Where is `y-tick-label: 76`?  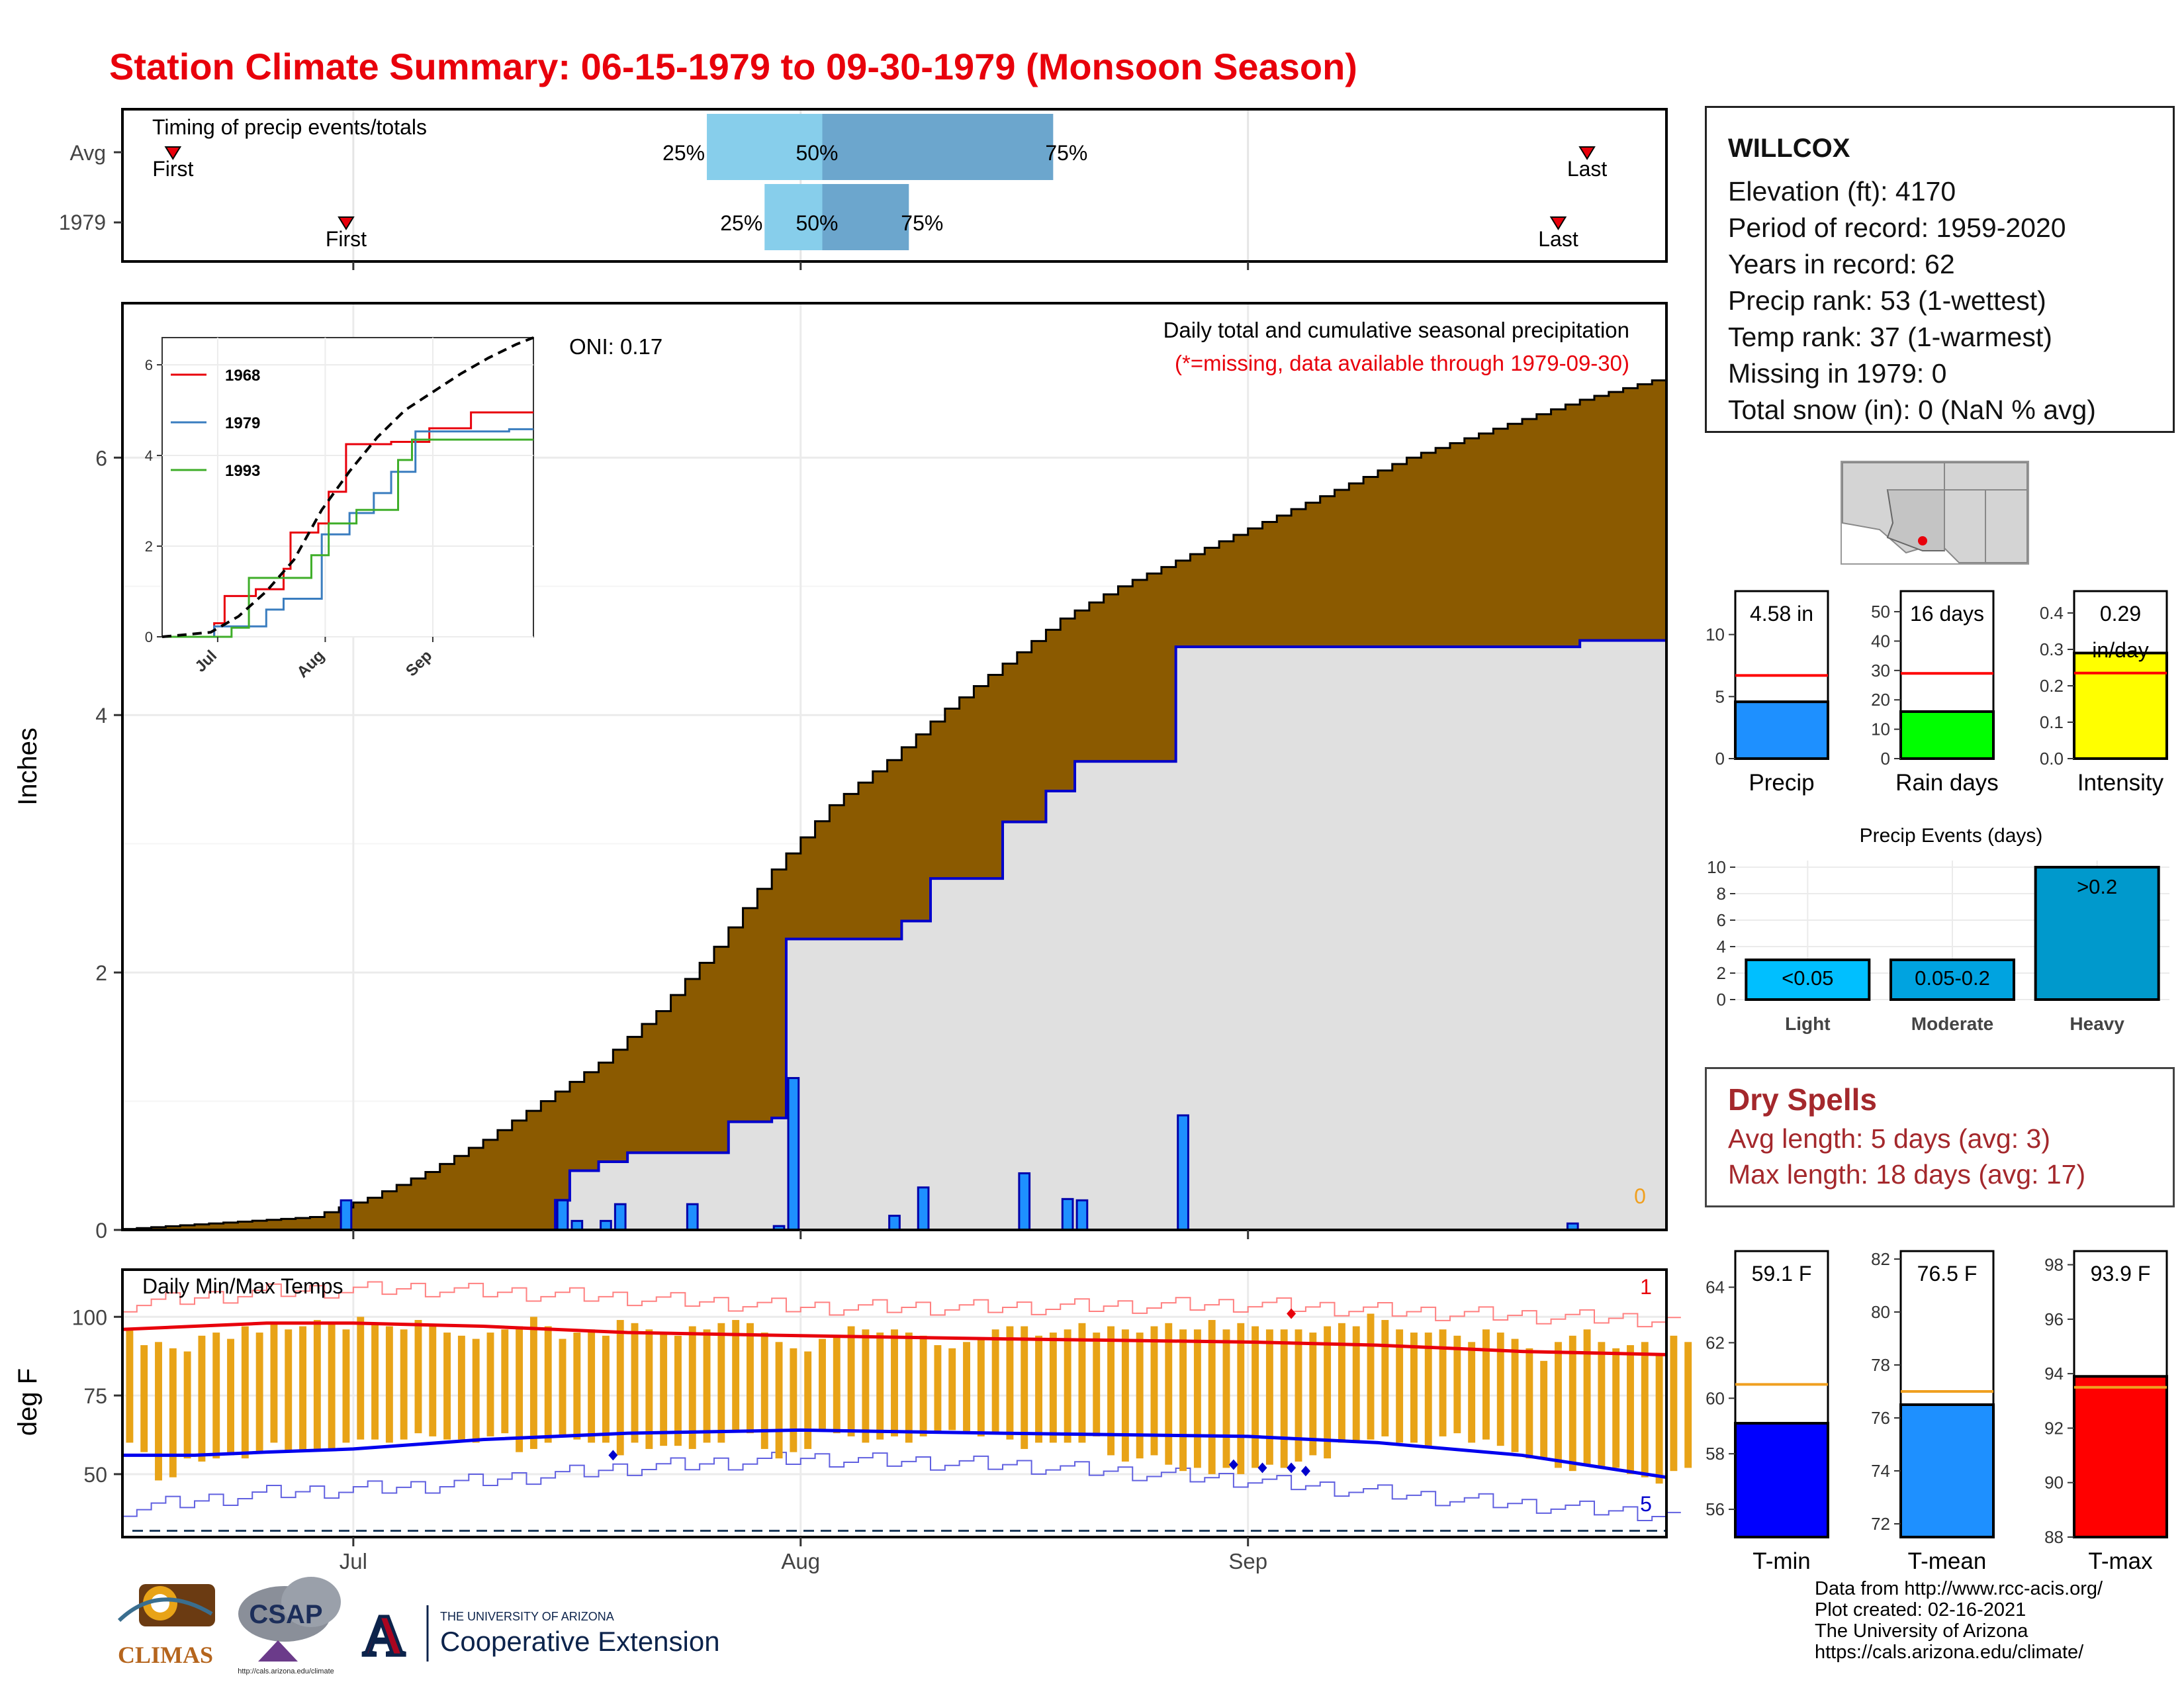
y-tick-label: 76 is located at coordinates (1880, 1418).